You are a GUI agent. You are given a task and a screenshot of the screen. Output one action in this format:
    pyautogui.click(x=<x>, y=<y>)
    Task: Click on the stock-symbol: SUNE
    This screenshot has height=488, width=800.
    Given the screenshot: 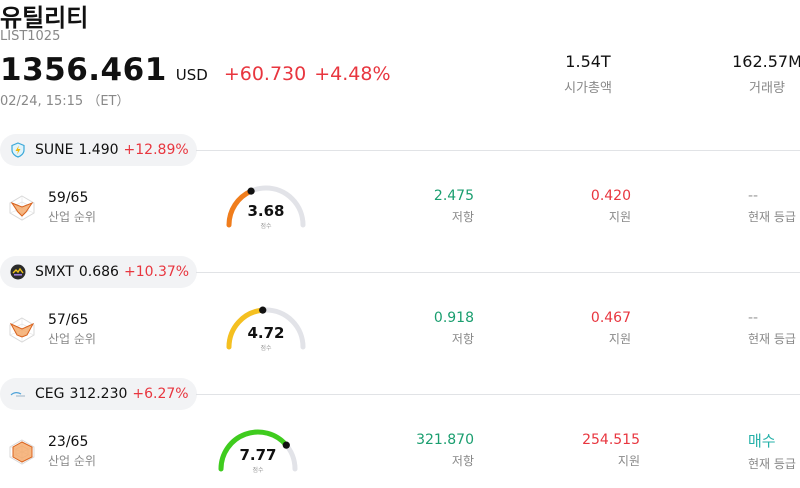 What is the action you would take?
    pyautogui.click(x=54, y=150)
    